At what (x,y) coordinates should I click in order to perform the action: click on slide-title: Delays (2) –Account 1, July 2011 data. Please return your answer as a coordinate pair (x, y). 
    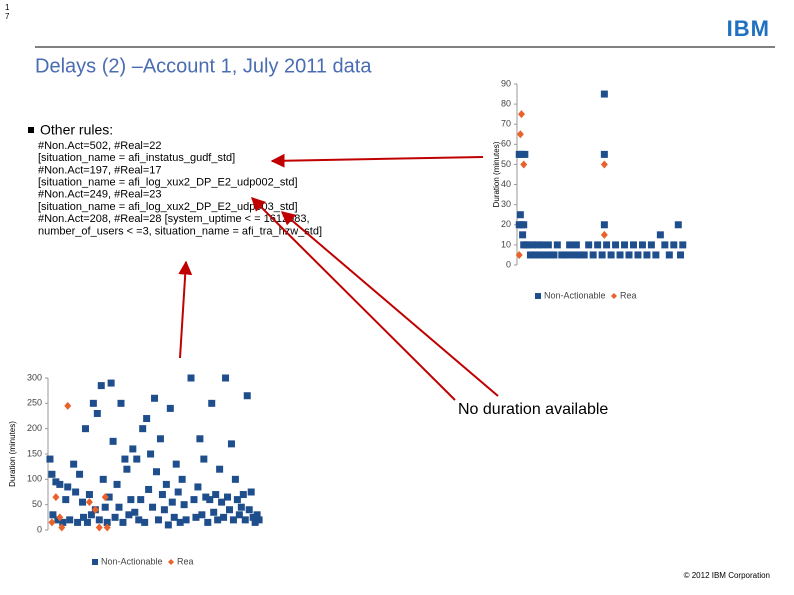
    Looking at the image, I should click on (203, 66).